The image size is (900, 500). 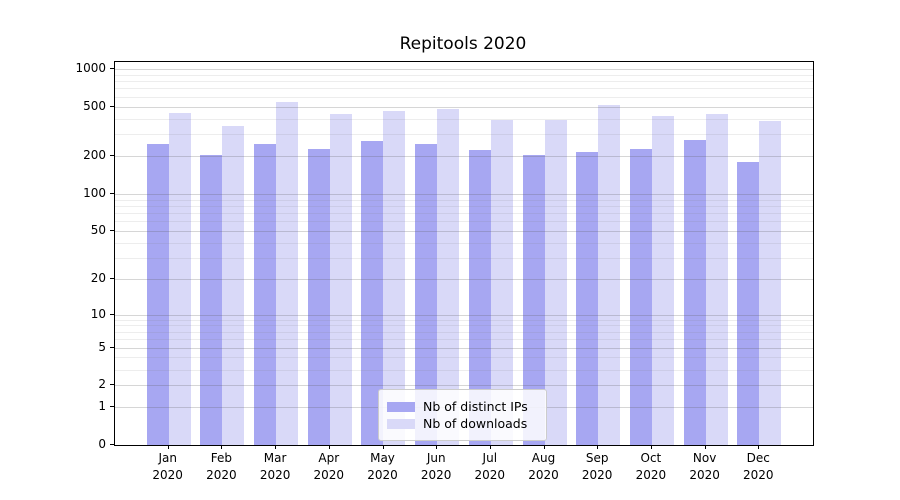 What do you see at coordinates (748, 303) in the screenshot?
I see `bar-dec-distinct-ips` at bounding box center [748, 303].